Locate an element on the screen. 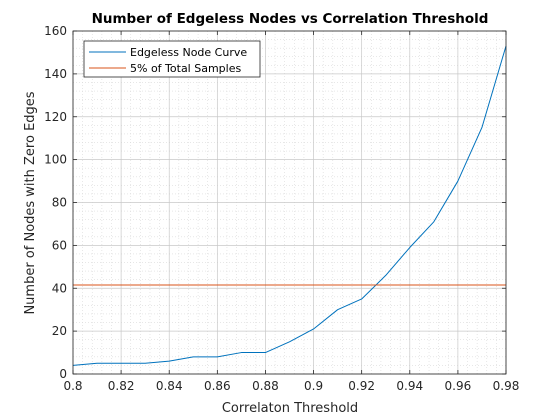 The height and width of the screenshot is (420, 560). legend-box is located at coordinates (172, 59).